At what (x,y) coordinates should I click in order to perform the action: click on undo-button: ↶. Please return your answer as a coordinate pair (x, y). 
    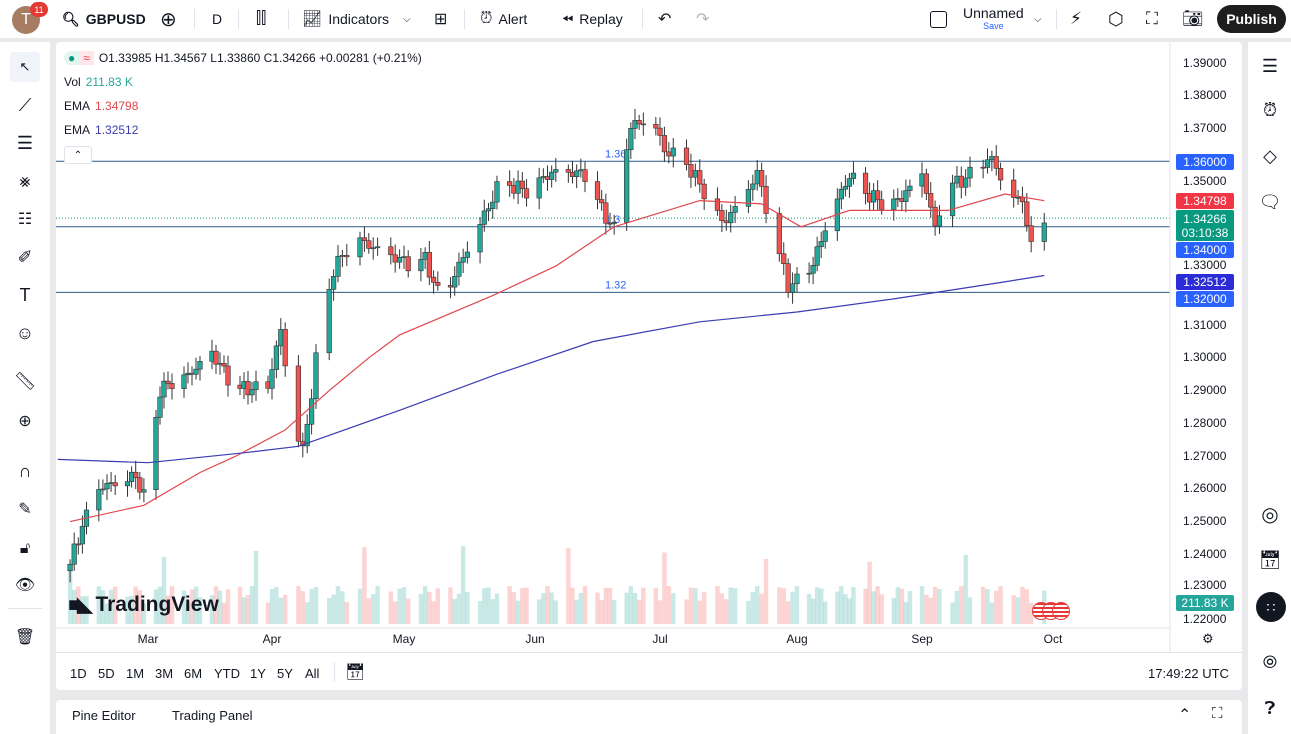
    Looking at the image, I should click on (664, 19).